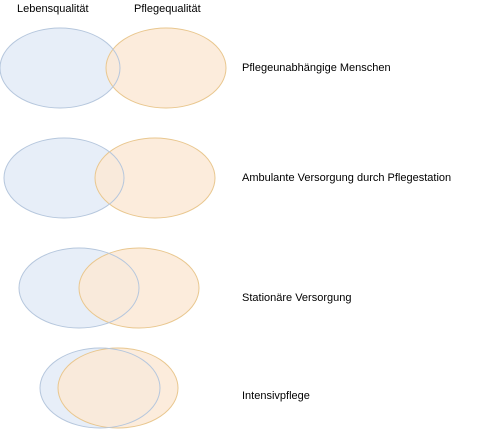 Image resolution: width=481 pixels, height=429 pixels. What do you see at coordinates (167, 9) in the screenshot?
I see `header-pflegequalitaet: Pflegequalität` at bounding box center [167, 9].